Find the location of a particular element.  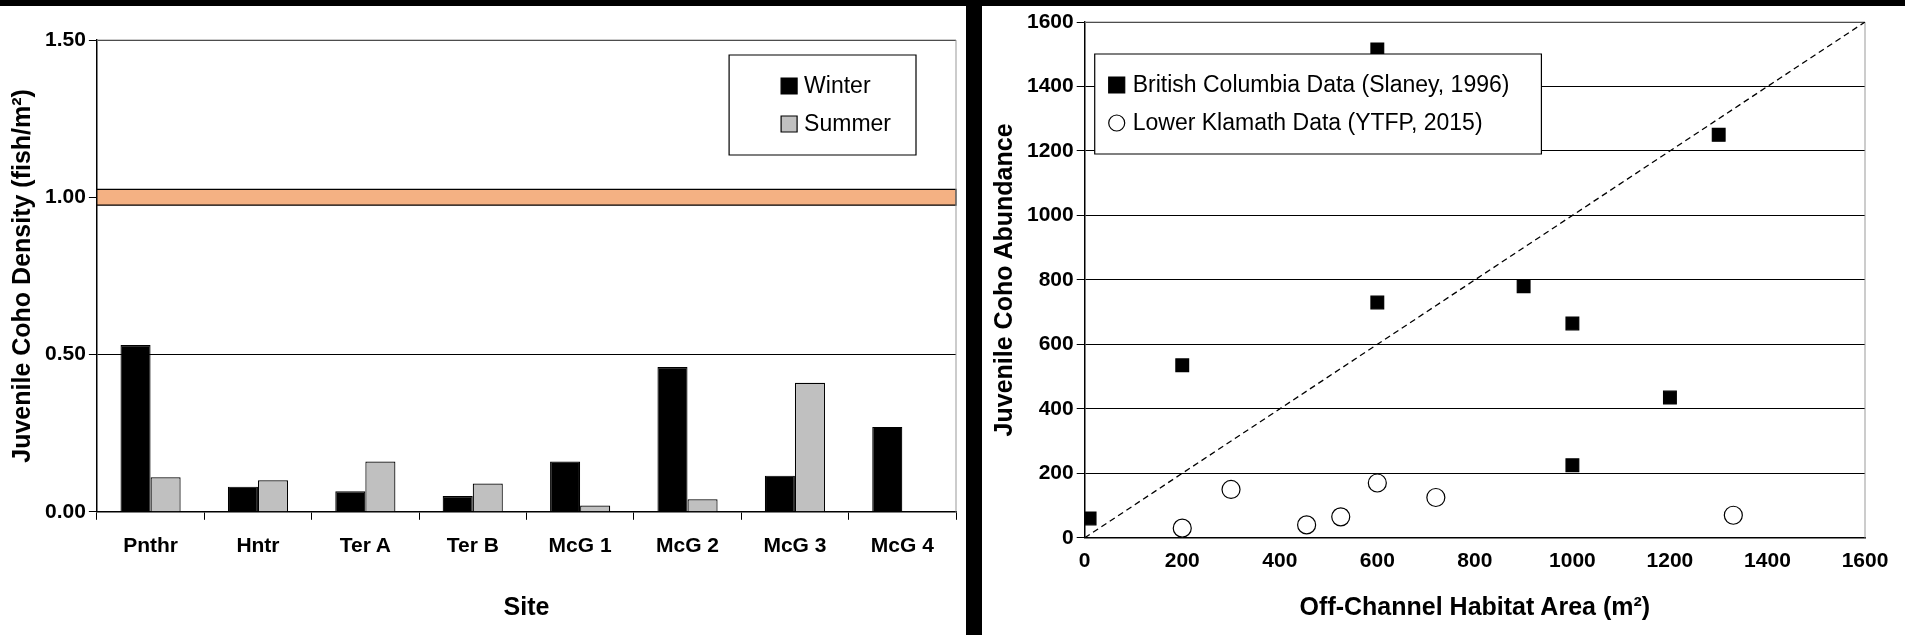

y-tick-label: 800 is located at coordinates (1056, 278).